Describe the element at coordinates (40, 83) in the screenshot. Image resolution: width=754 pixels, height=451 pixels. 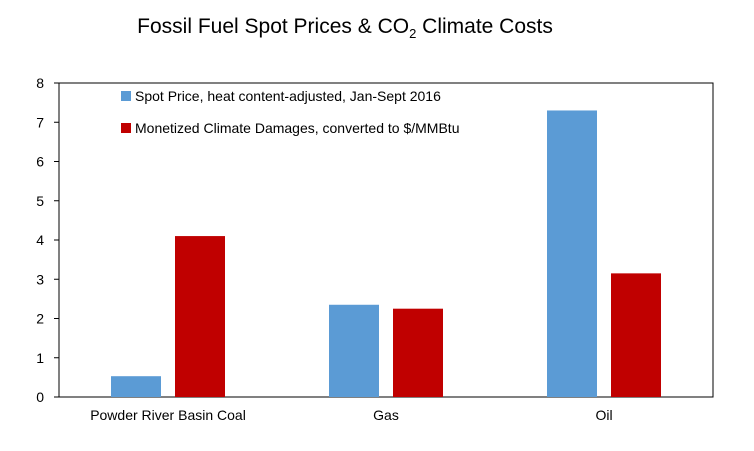
I see `y-tick-label: 8` at that location.